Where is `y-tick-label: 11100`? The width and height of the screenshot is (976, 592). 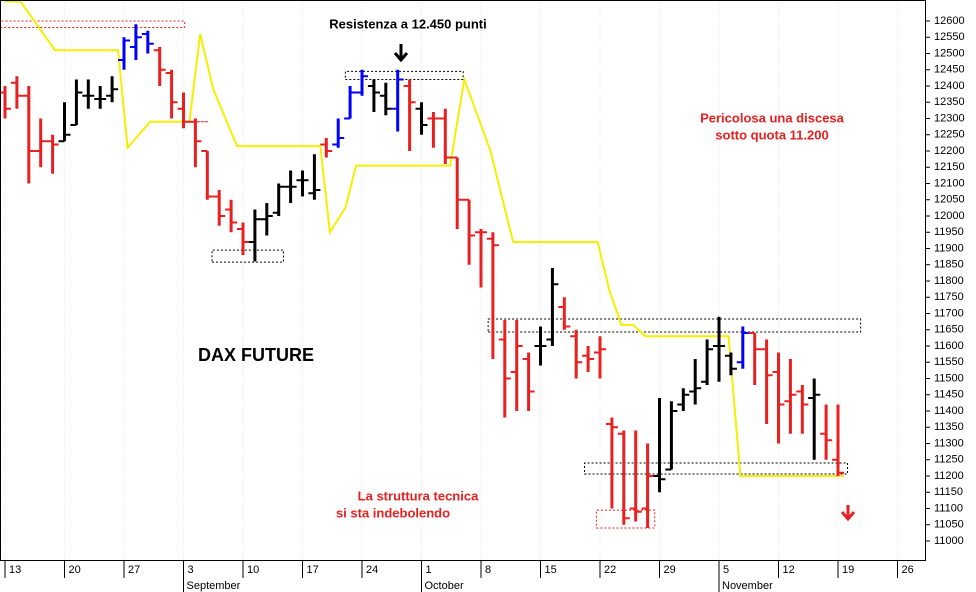
y-tick-label: 11100 is located at coordinates (948, 508).